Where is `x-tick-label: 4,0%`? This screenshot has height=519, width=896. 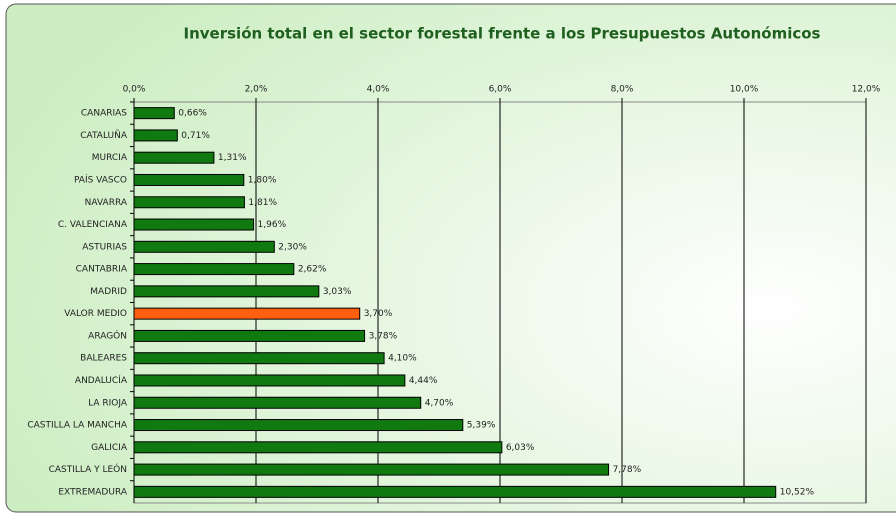
x-tick-label: 4,0% is located at coordinates (378, 90).